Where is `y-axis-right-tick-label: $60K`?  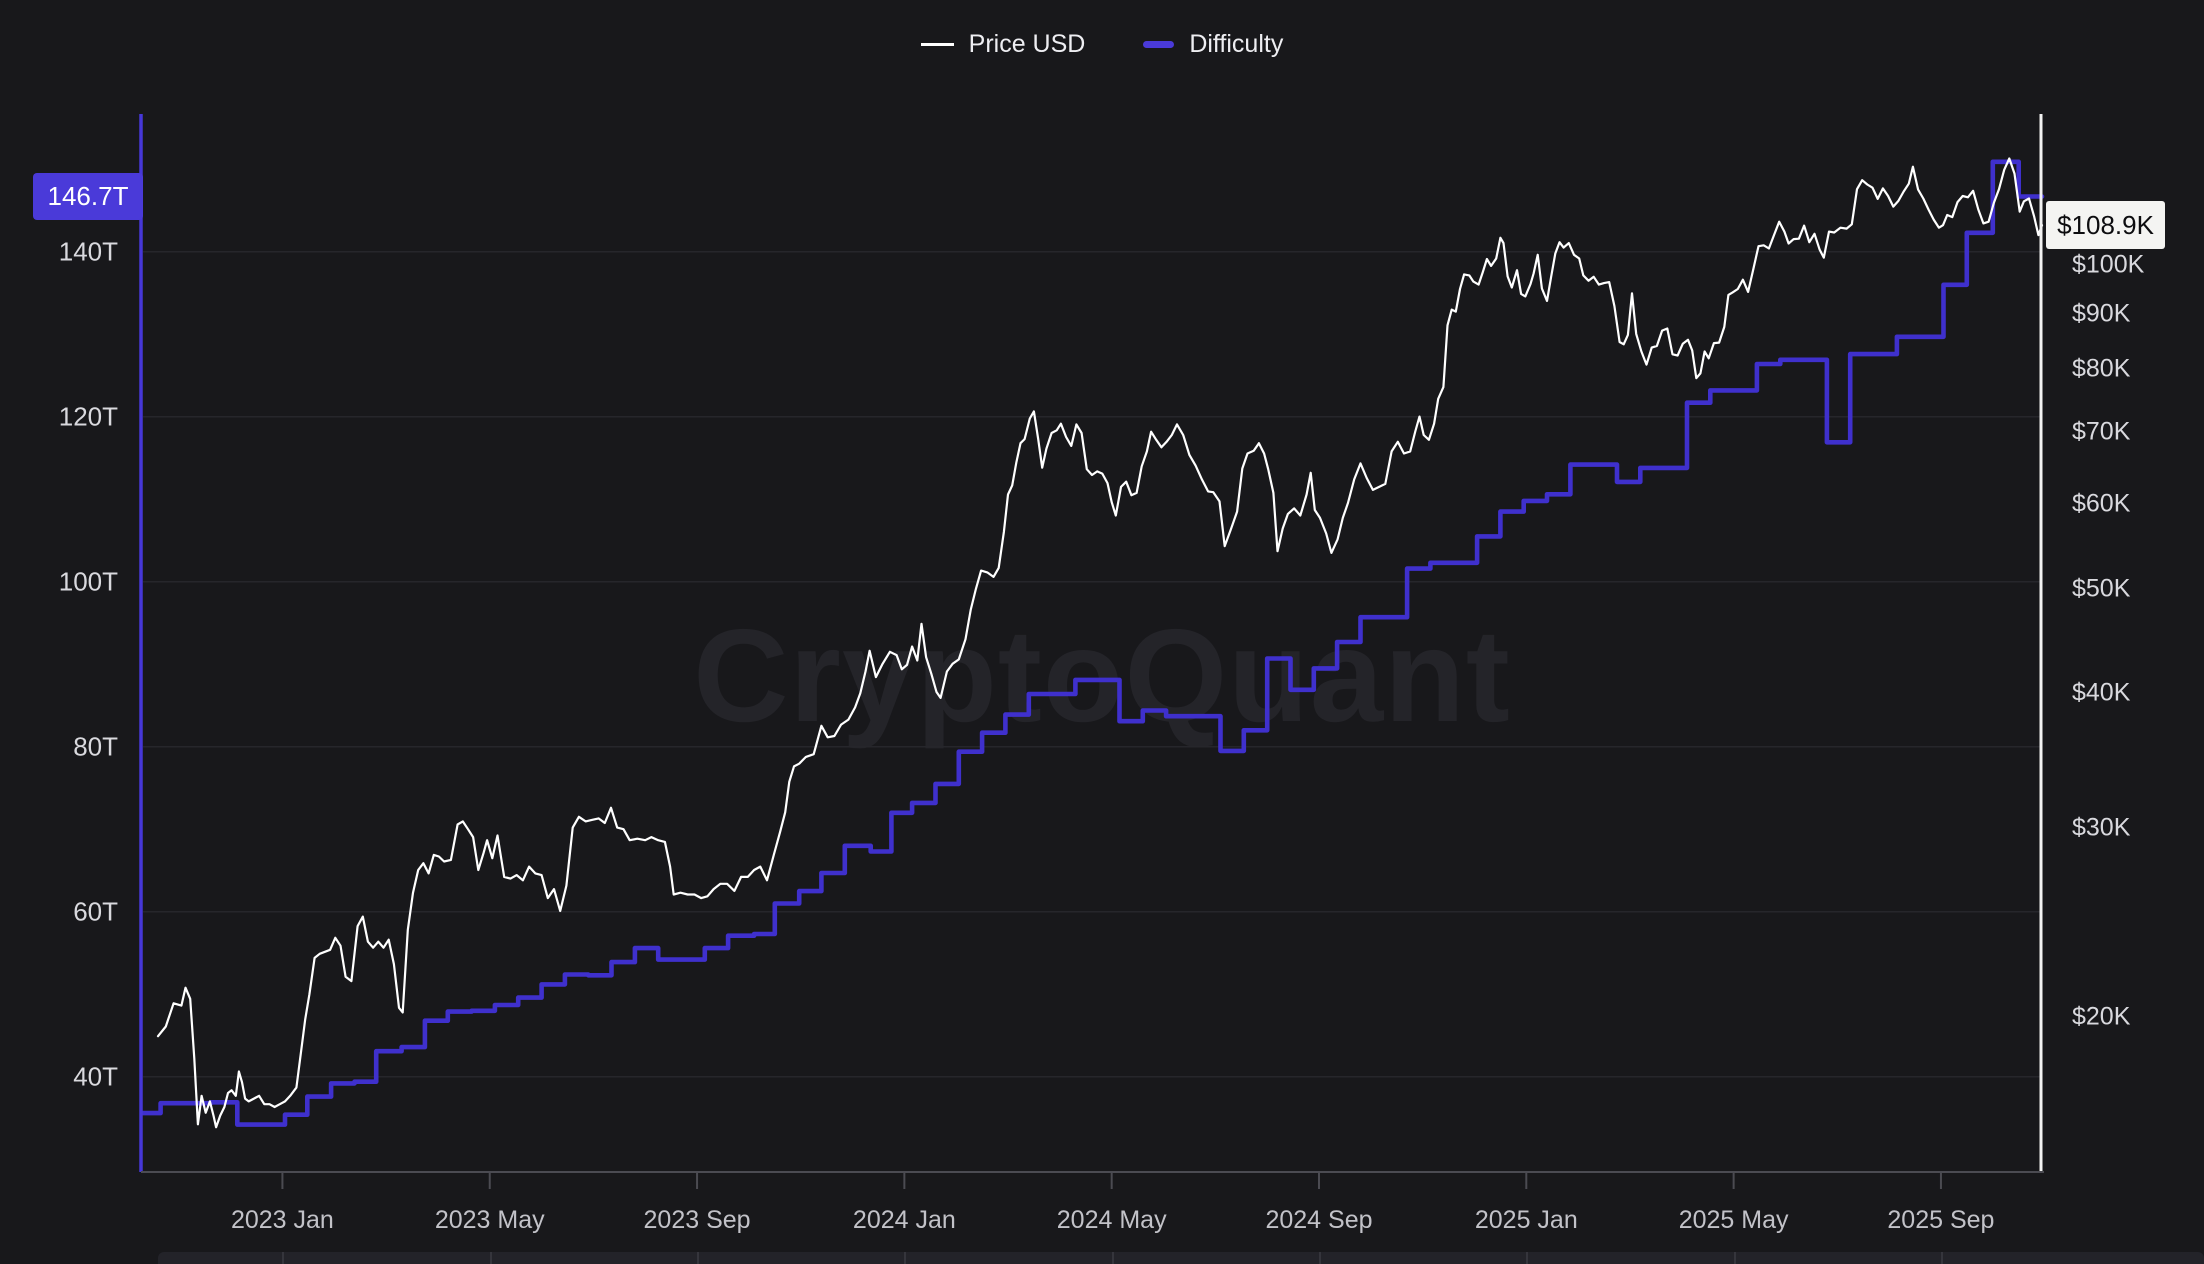
y-axis-right-tick-label: $60K is located at coordinates (2101, 503).